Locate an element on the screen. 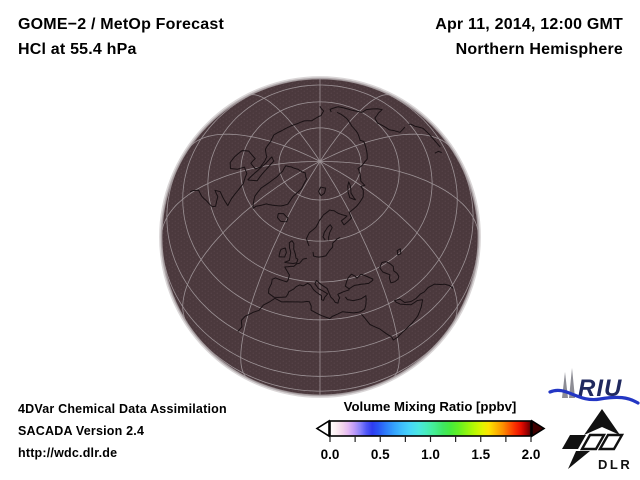  colorbar-tick-label: 0.5 is located at coordinates (380, 454).